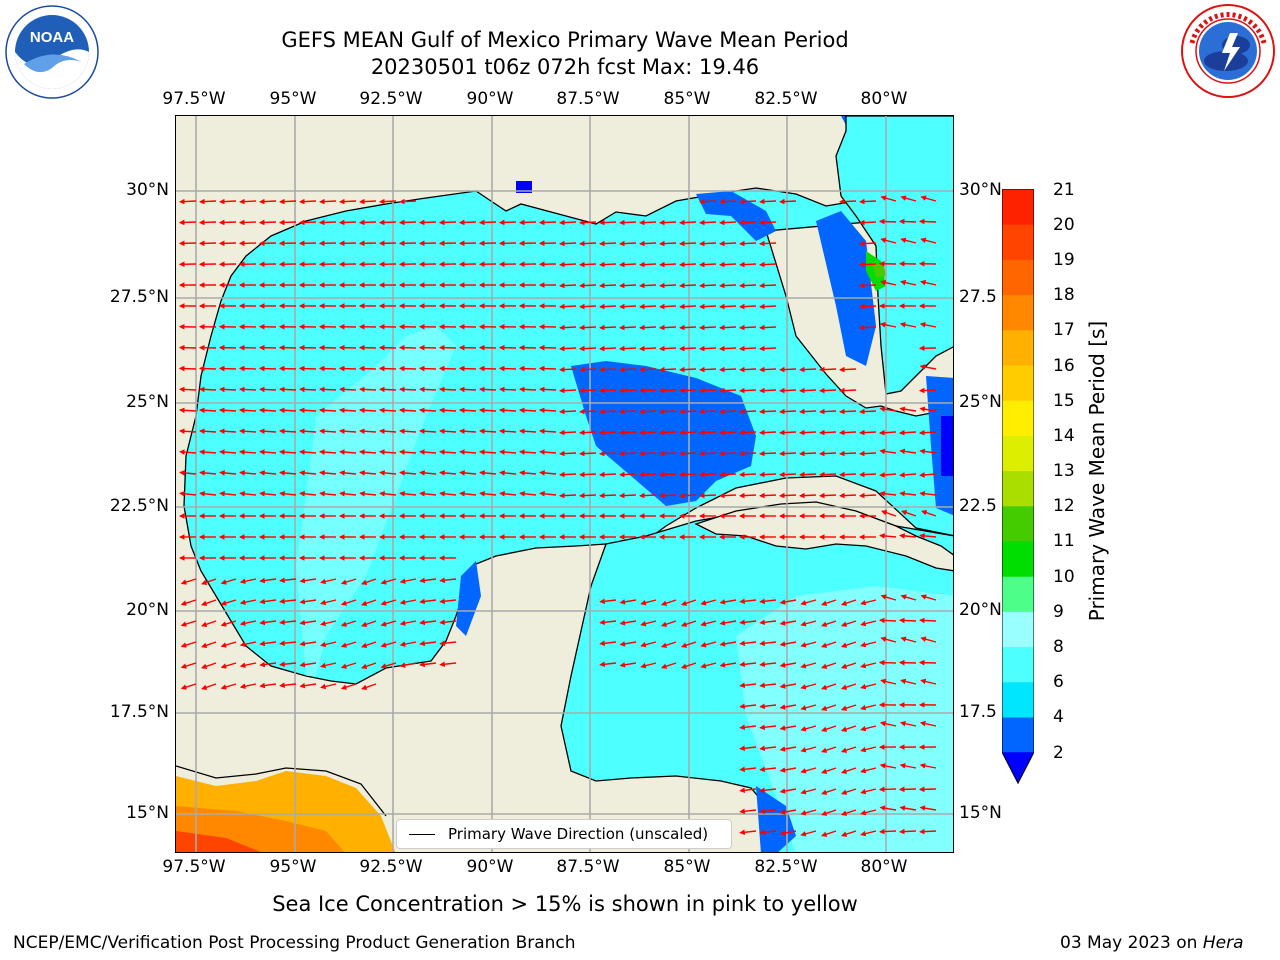 Image resolution: width=1280 pixels, height=960 pixels. What do you see at coordinates (1064, 506) in the screenshot?
I see `colorbar-tick: 12` at bounding box center [1064, 506].